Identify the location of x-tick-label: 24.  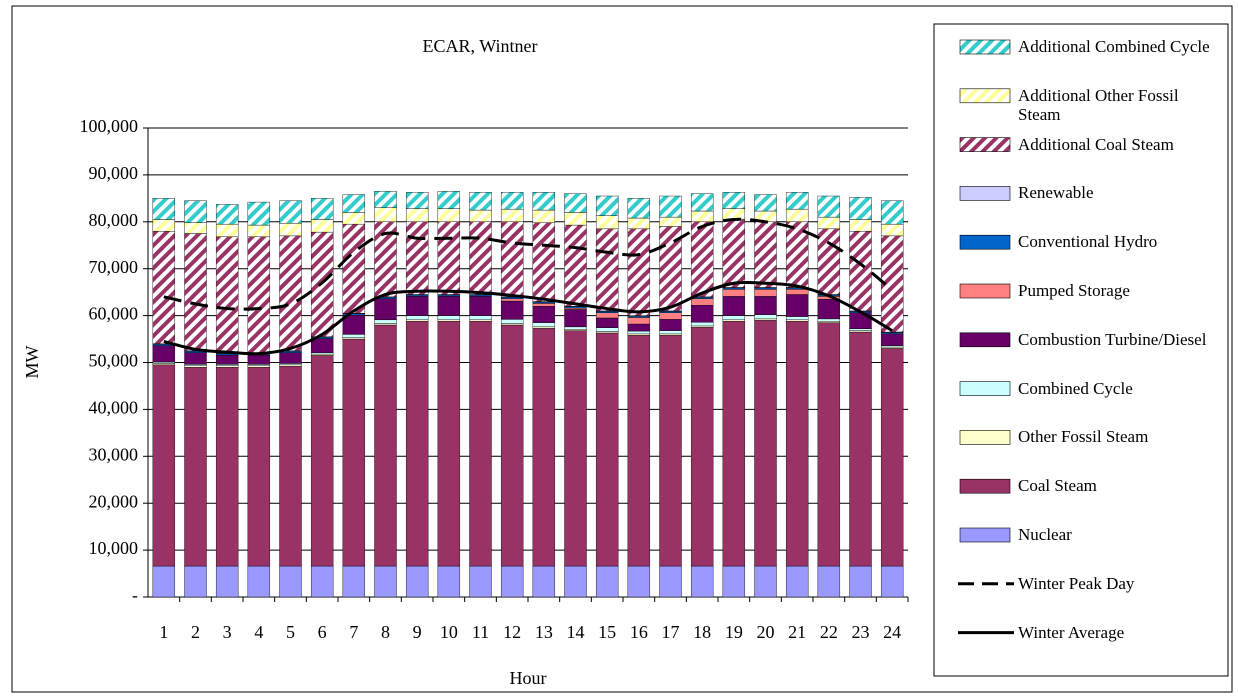
(892, 632).